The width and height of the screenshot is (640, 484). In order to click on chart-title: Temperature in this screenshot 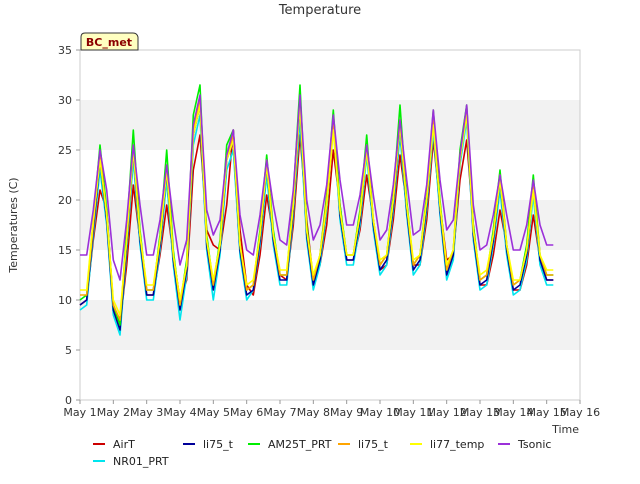, I will do `click(319, 10)`.